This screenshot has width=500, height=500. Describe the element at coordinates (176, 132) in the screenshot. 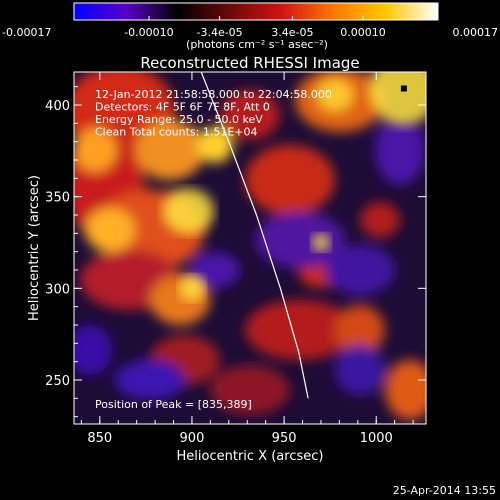

I see `info-line: Clean Total counts: 1.51E+04` at that location.